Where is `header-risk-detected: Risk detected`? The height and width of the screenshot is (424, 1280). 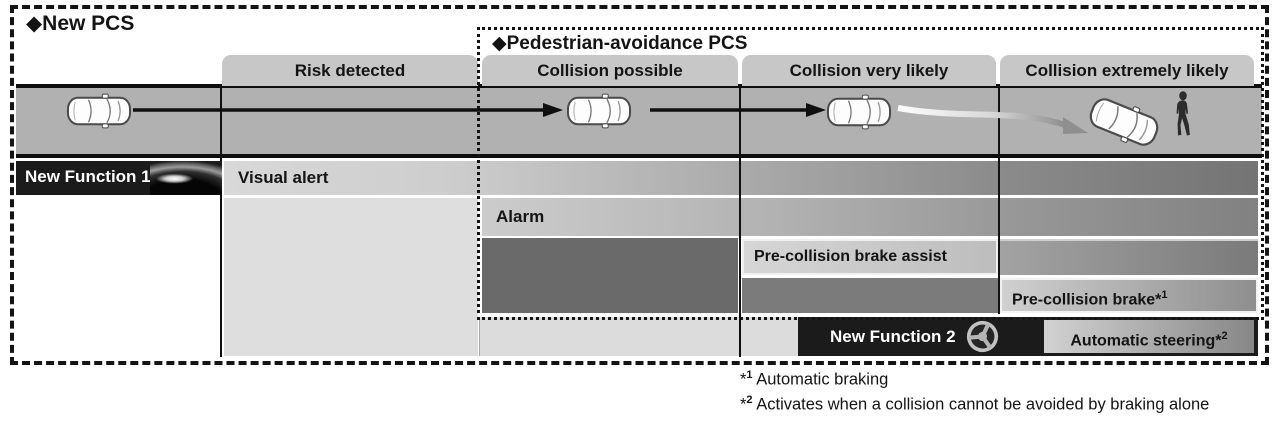 header-risk-detected: Risk detected is located at coordinates (350, 70).